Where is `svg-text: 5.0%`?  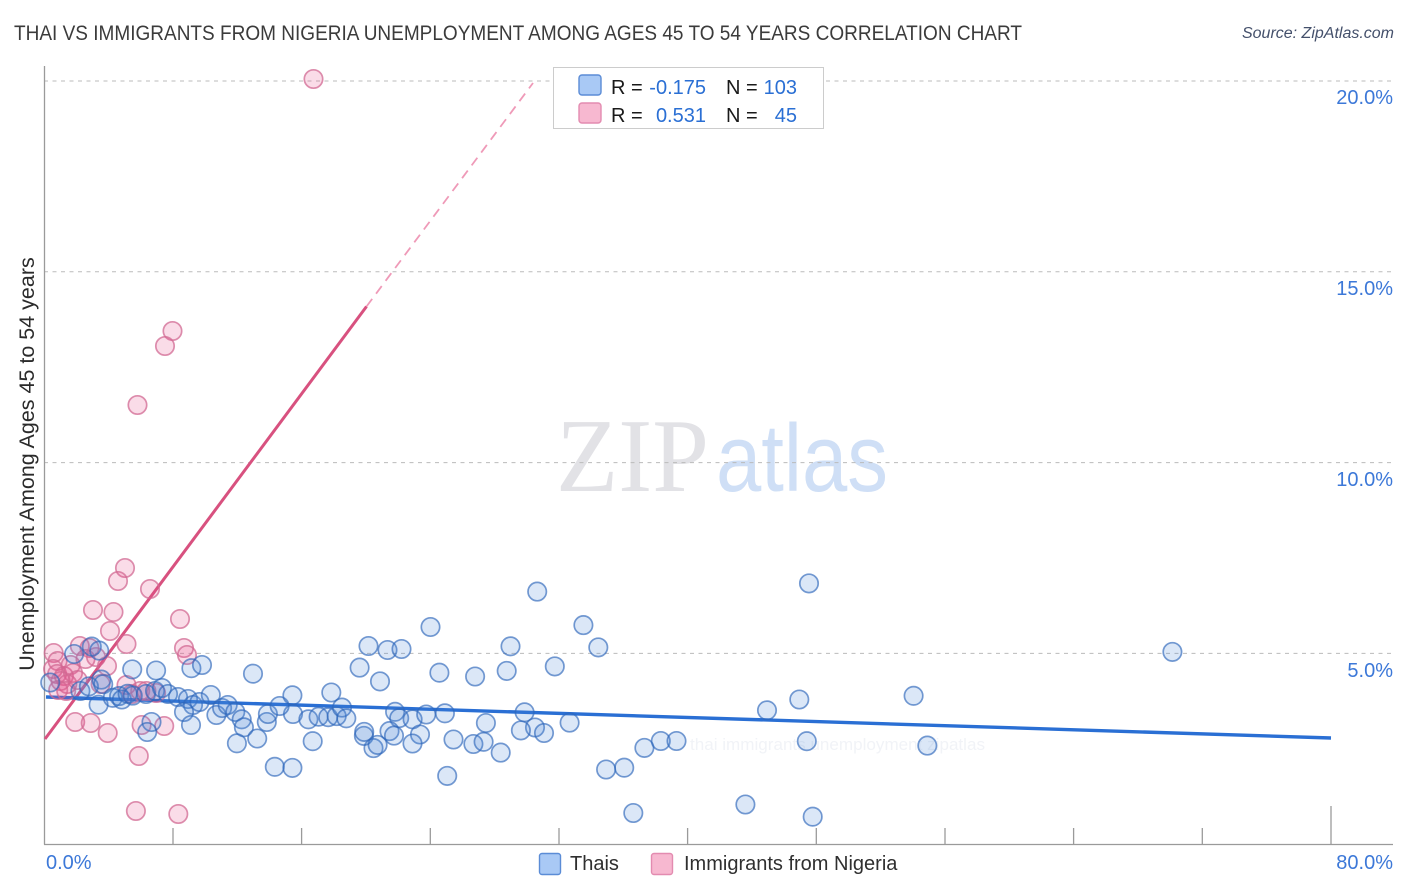 svg-text: 5.0% is located at coordinates (1370, 671).